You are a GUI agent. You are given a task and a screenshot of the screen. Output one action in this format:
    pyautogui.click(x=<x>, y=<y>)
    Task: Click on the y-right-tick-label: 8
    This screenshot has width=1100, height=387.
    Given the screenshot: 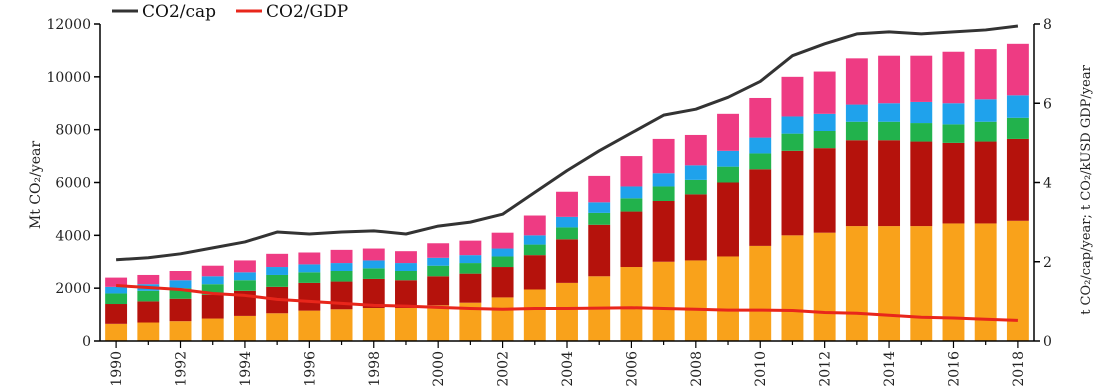 What is the action you would take?
    pyautogui.click(x=1047, y=25)
    